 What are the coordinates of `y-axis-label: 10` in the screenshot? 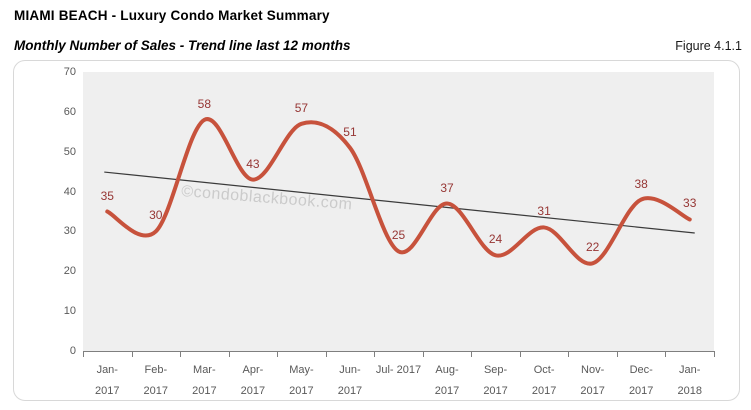 It's located at (69, 311).